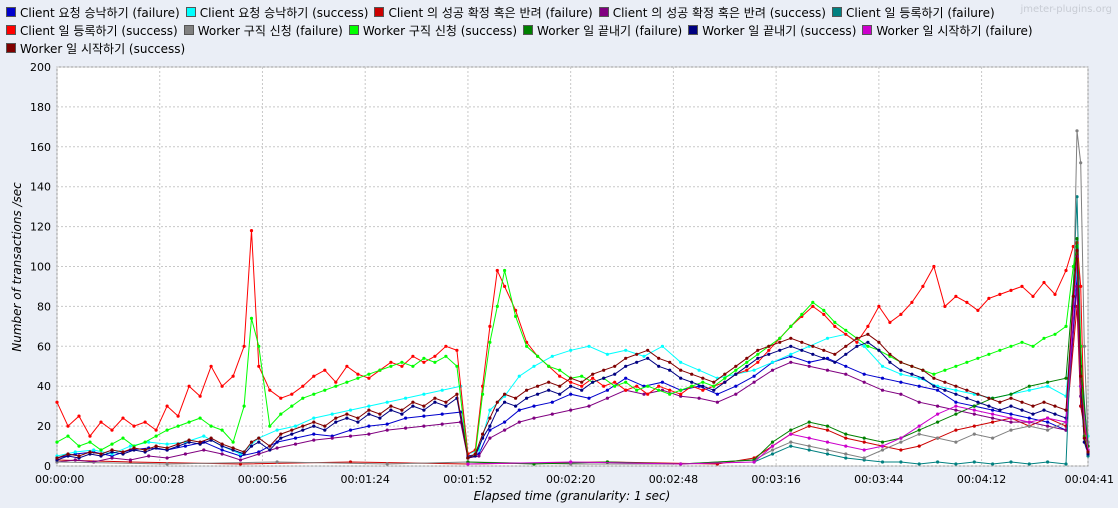 This screenshot has height=508, width=1118. What do you see at coordinates (602, 30) in the screenshot?
I see `legend-item: Worker 일 끝내기 (failure)` at bounding box center [602, 30].